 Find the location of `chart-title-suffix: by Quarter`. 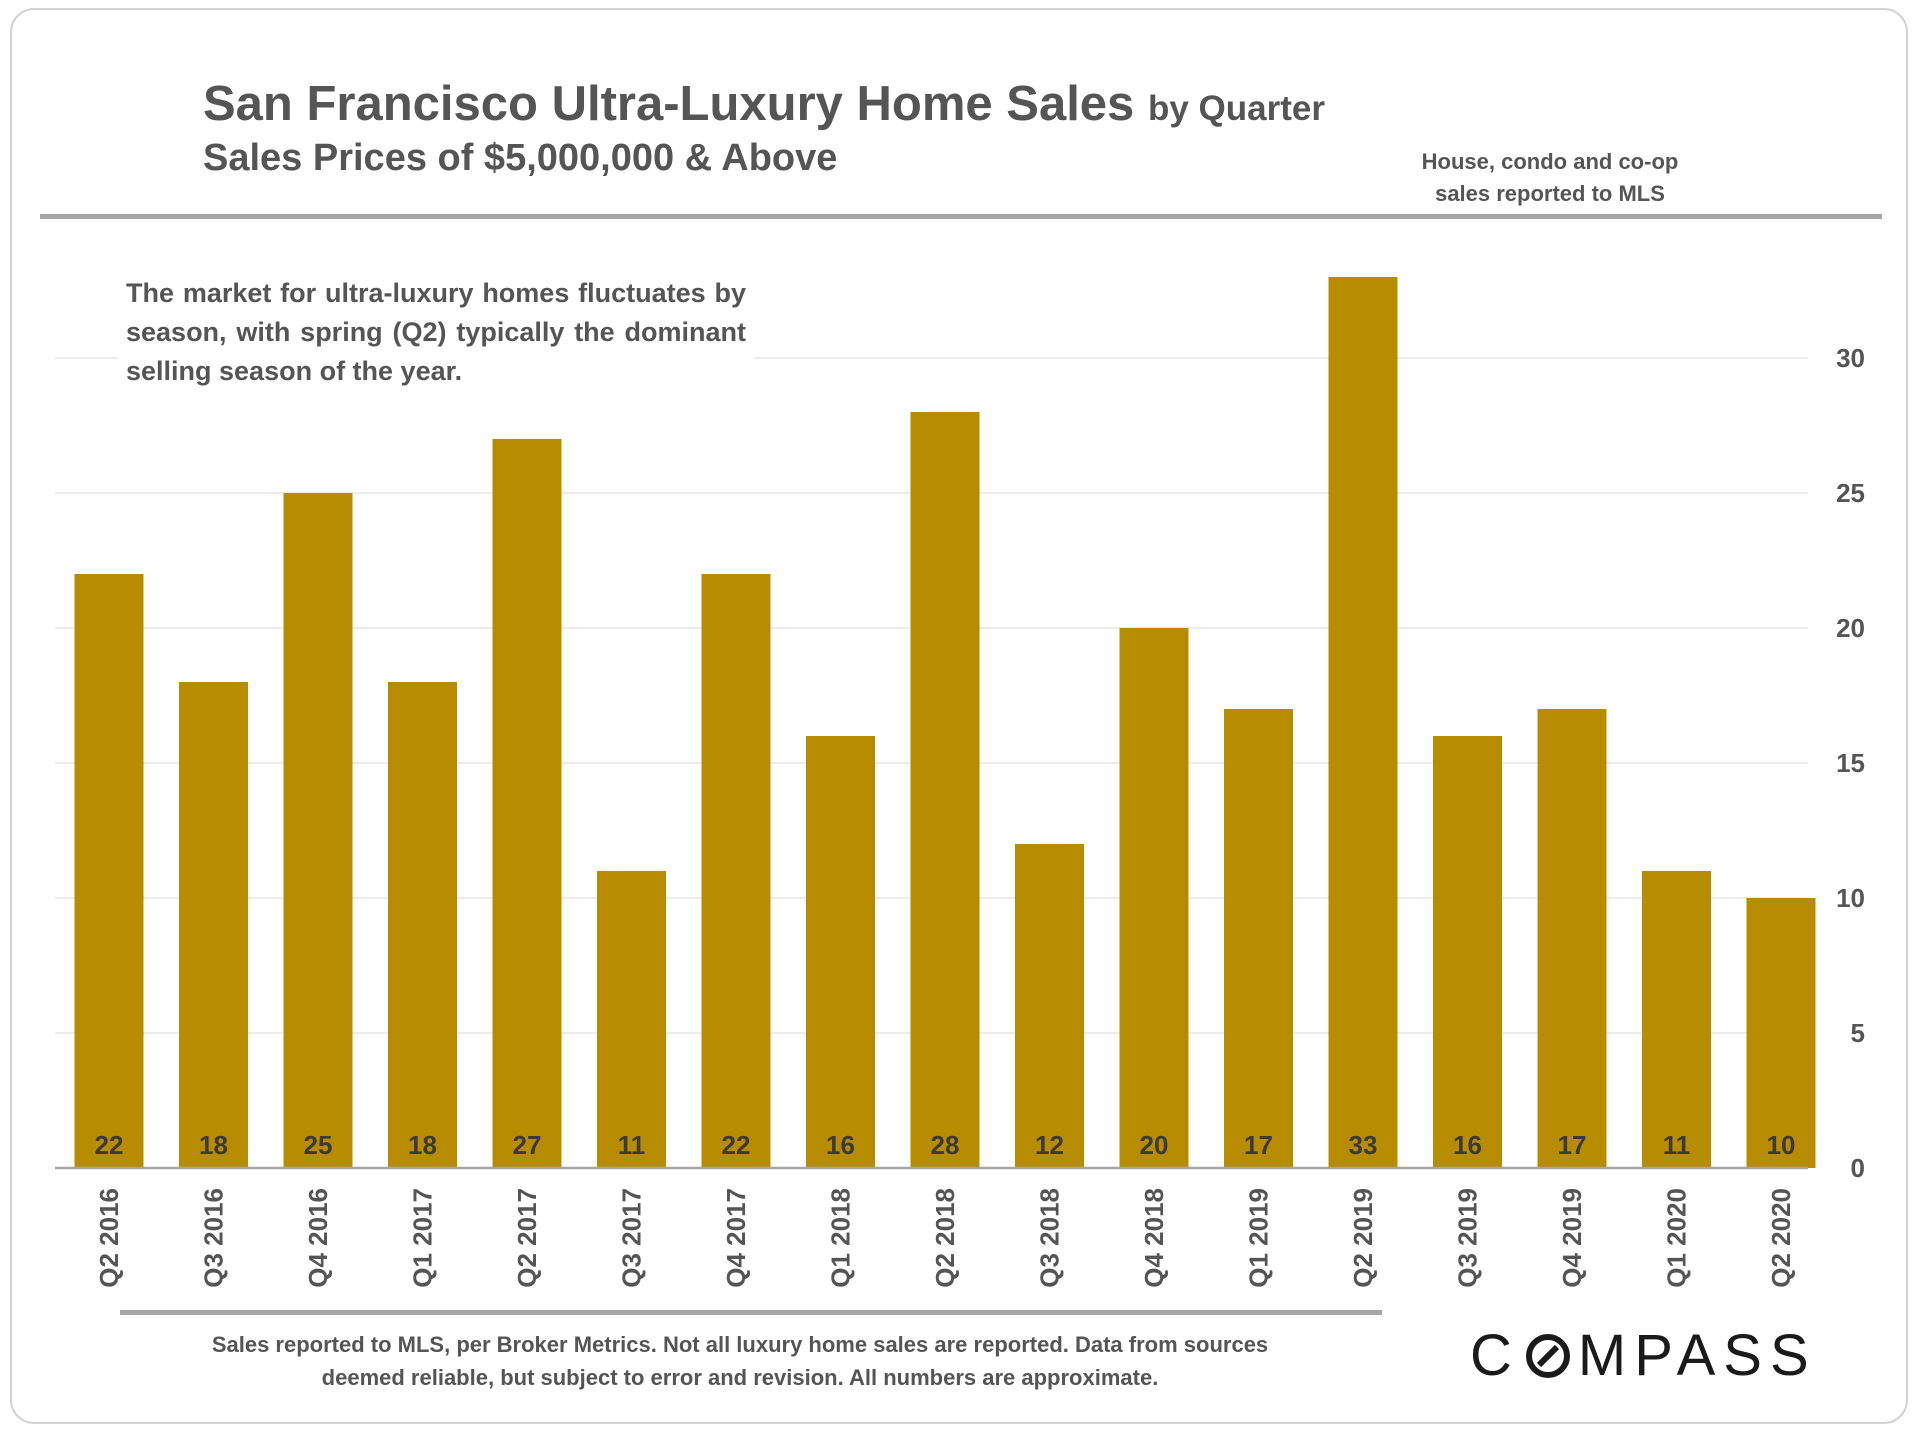

chart-title-suffix: by Quarter is located at coordinates (1236, 108).